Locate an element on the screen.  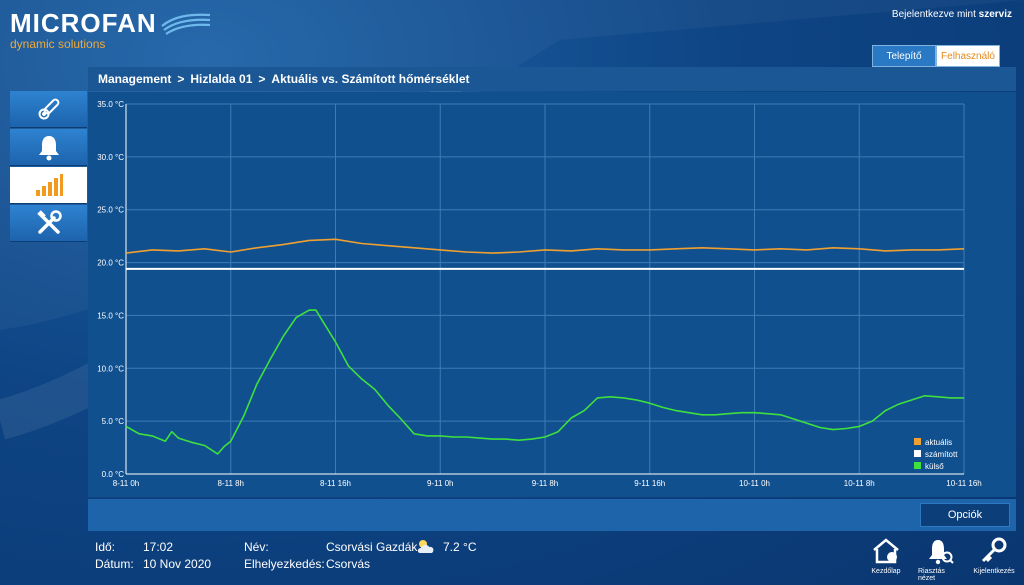
y-tick-label: 10.0 °C is located at coordinates (110, 368).